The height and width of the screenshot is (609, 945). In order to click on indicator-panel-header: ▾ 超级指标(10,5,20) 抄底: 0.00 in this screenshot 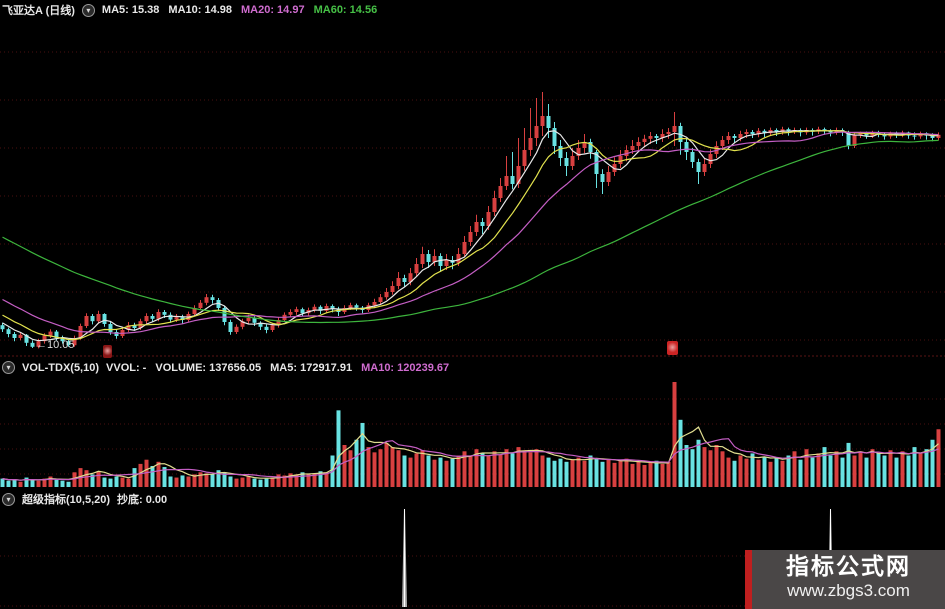, I will do `click(89, 499)`.